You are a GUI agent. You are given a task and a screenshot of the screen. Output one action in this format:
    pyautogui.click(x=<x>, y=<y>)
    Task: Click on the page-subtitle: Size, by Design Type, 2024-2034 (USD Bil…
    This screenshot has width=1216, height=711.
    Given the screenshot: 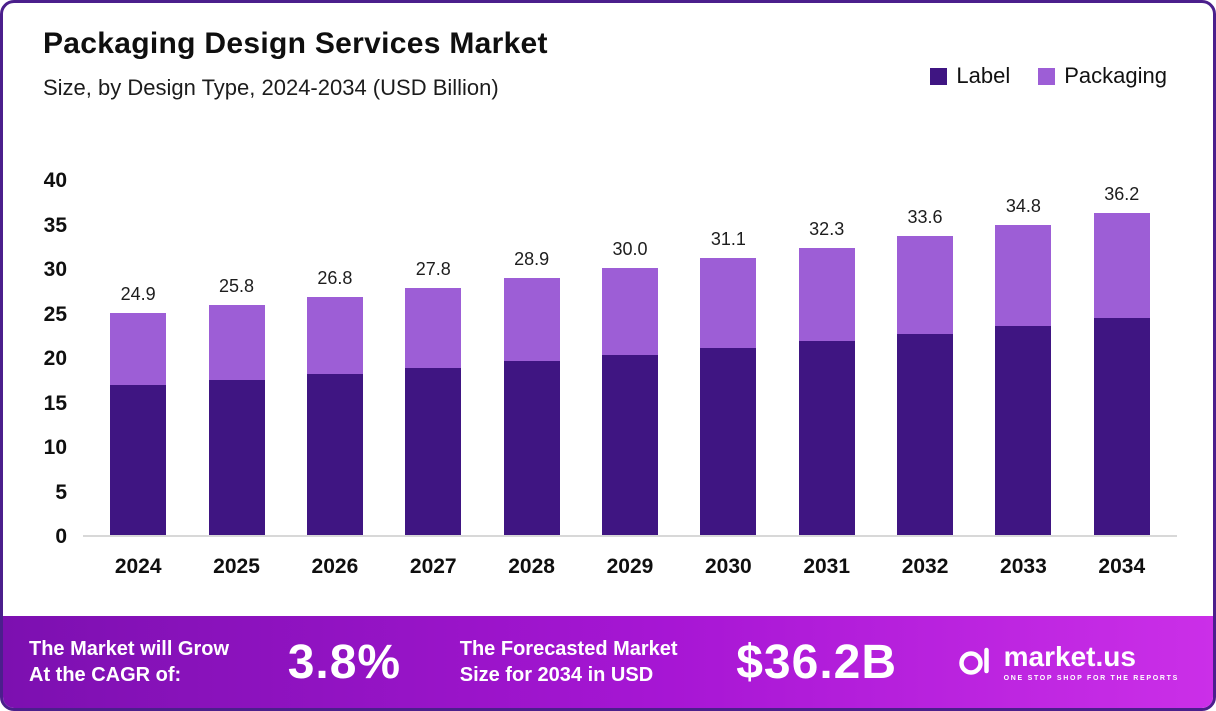 What is the action you would take?
    pyautogui.click(x=271, y=87)
    